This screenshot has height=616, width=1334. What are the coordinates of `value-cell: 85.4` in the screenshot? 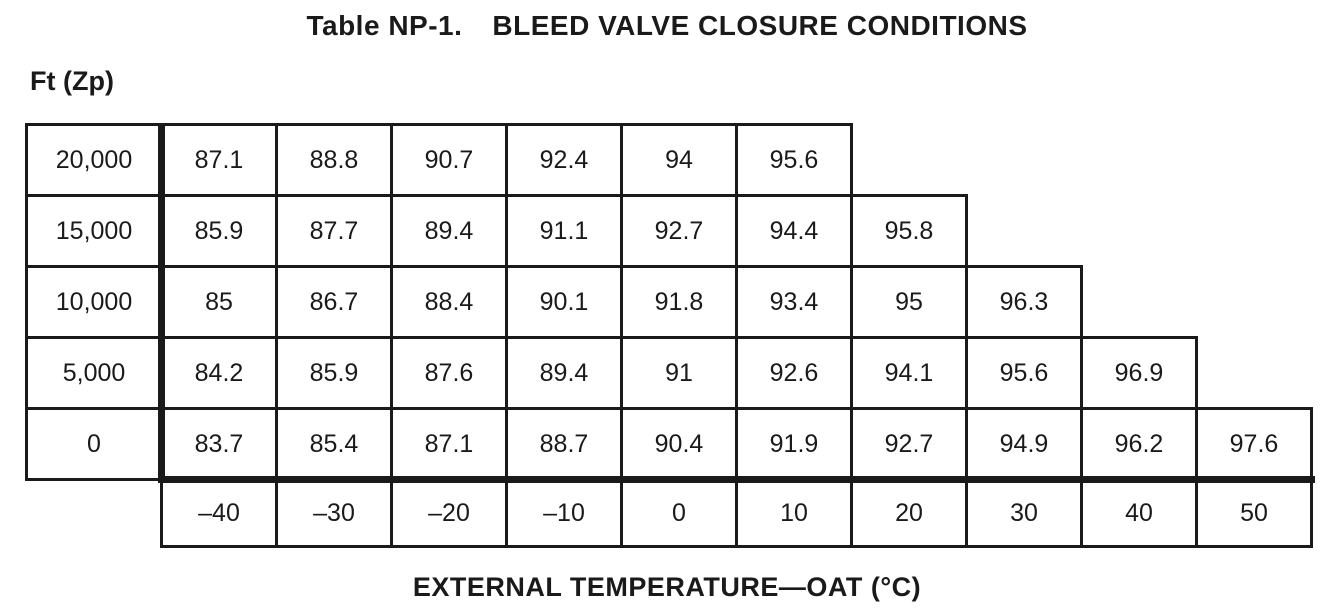 It's located at (334, 444).